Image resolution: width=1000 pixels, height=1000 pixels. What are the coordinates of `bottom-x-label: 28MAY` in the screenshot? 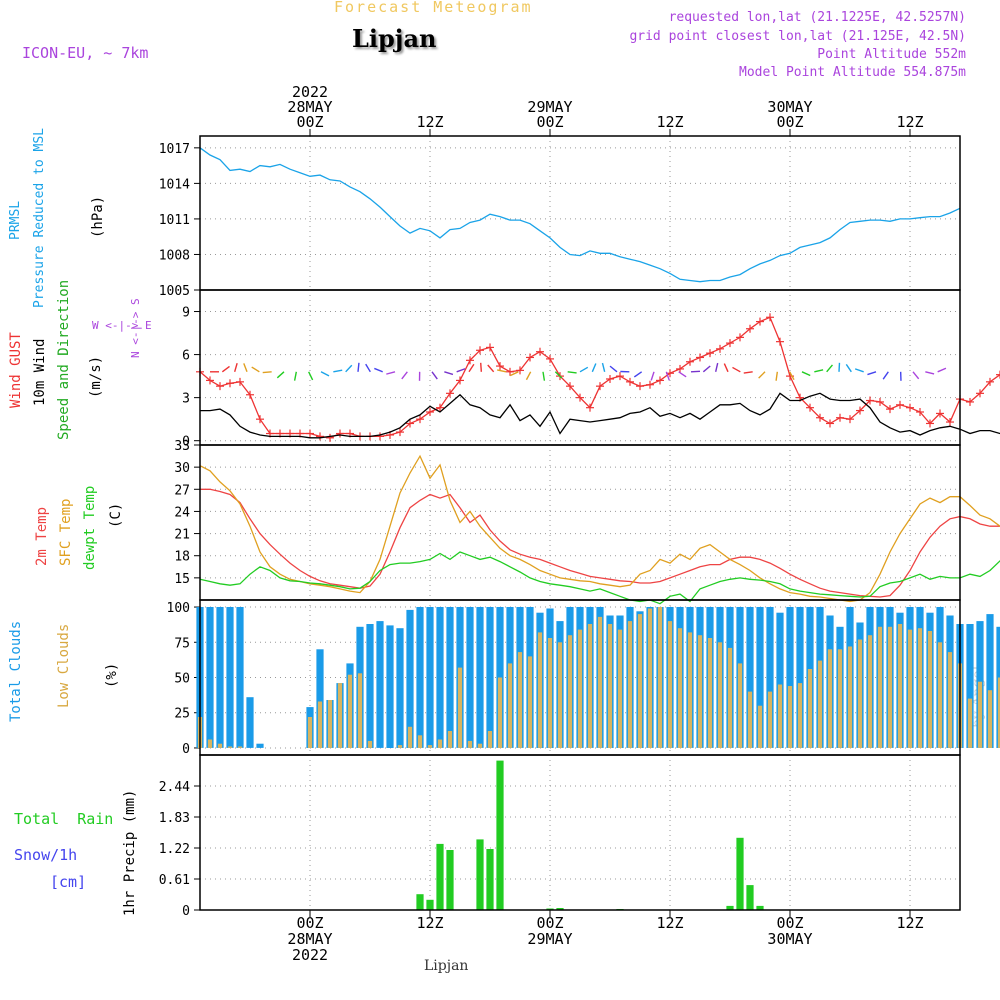 It's located at (309, 939).